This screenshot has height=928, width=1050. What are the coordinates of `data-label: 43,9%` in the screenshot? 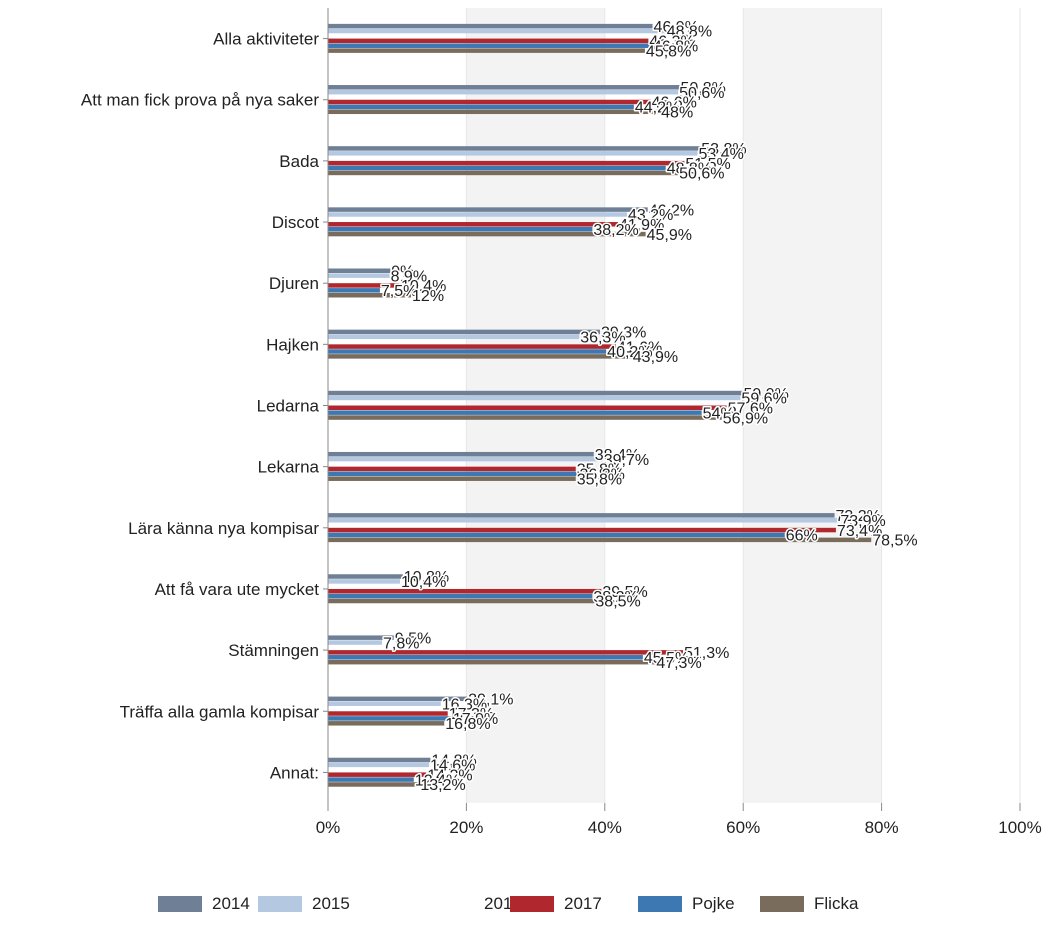 It's located at (655, 357).